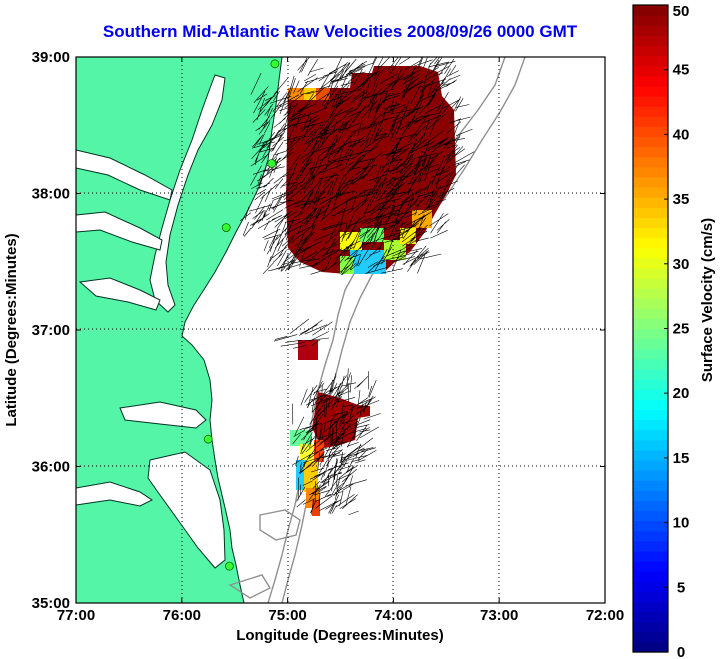  What do you see at coordinates (681, 11) in the screenshot?
I see `colorbar-tick-label: 50` at bounding box center [681, 11].